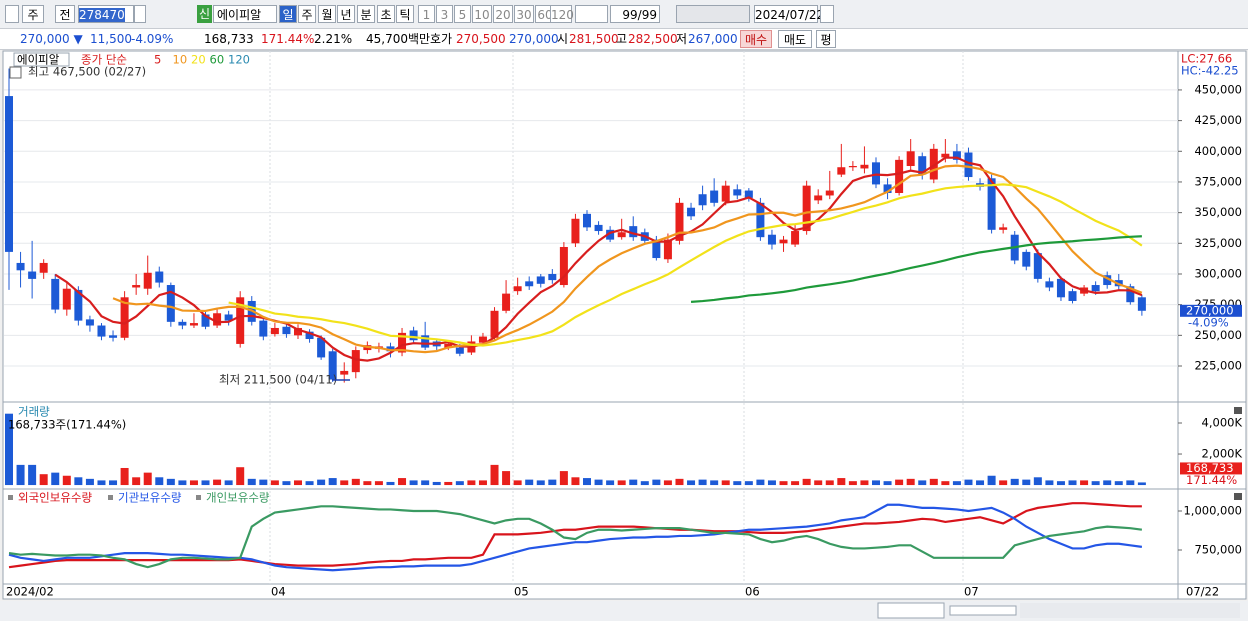 The height and width of the screenshot is (621, 1248). I want to click on buy-button: 매수, so click(756, 39).